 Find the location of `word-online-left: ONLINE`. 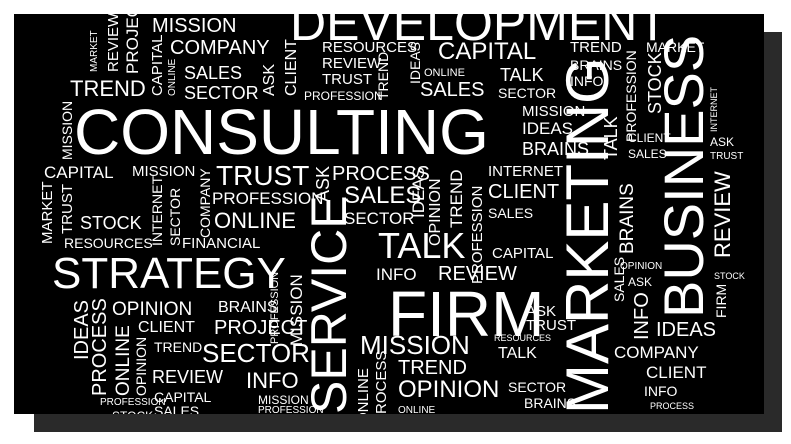

word-online-left: ONLINE is located at coordinates (255, 220).